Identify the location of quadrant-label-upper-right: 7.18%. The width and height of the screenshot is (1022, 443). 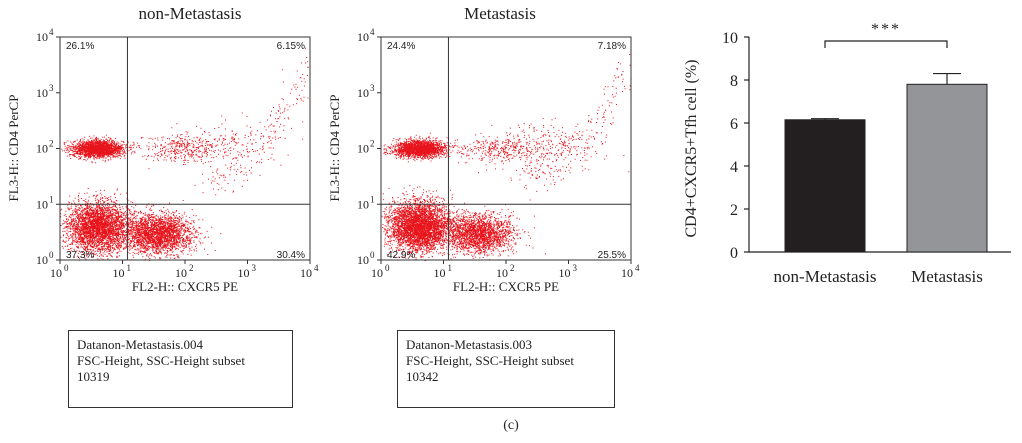
(612, 46).